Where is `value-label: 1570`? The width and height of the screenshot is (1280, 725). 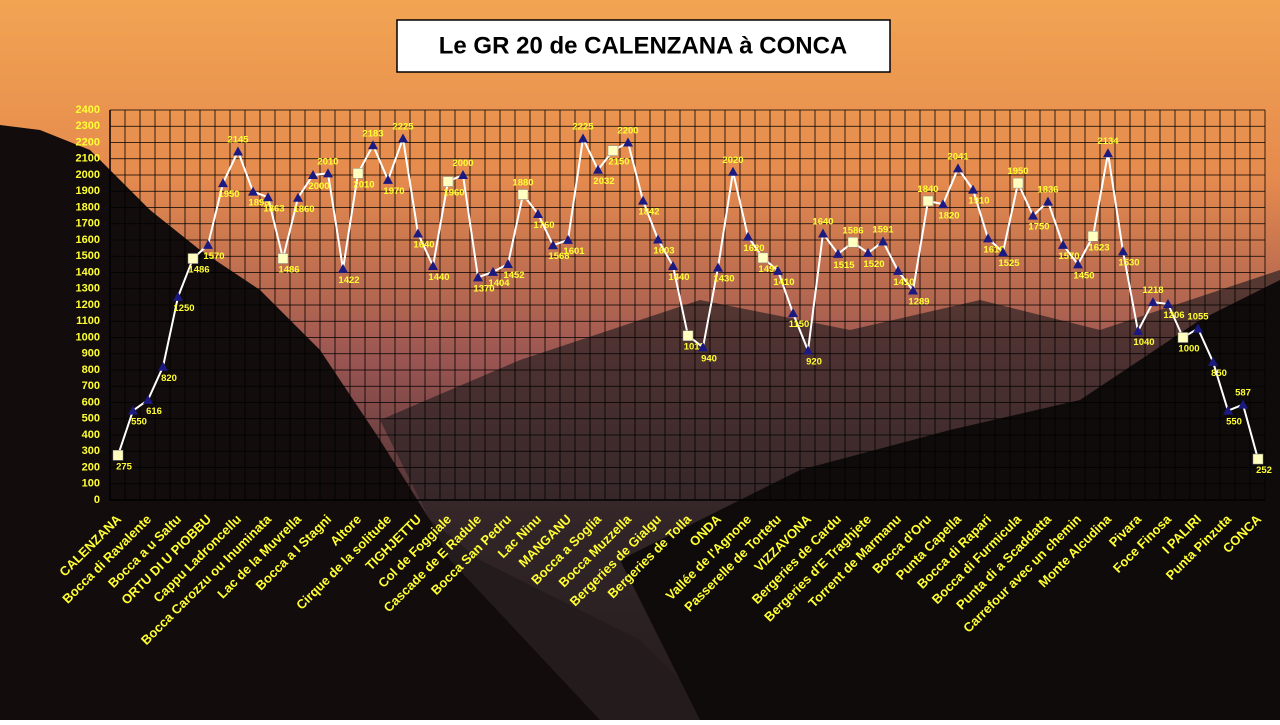
value-label: 1570 is located at coordinates (213, 256).